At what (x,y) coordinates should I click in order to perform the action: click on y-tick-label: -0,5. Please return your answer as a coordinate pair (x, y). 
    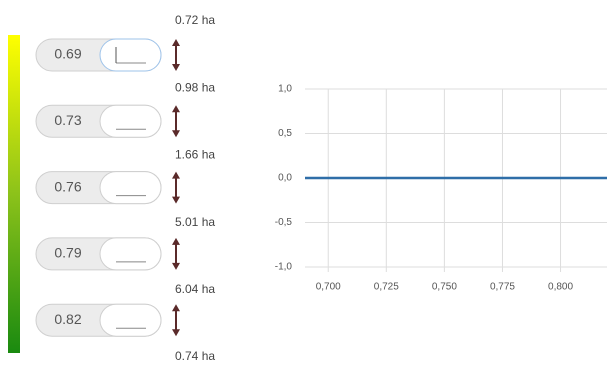
    Looking at the image, I should click on (284, 222).